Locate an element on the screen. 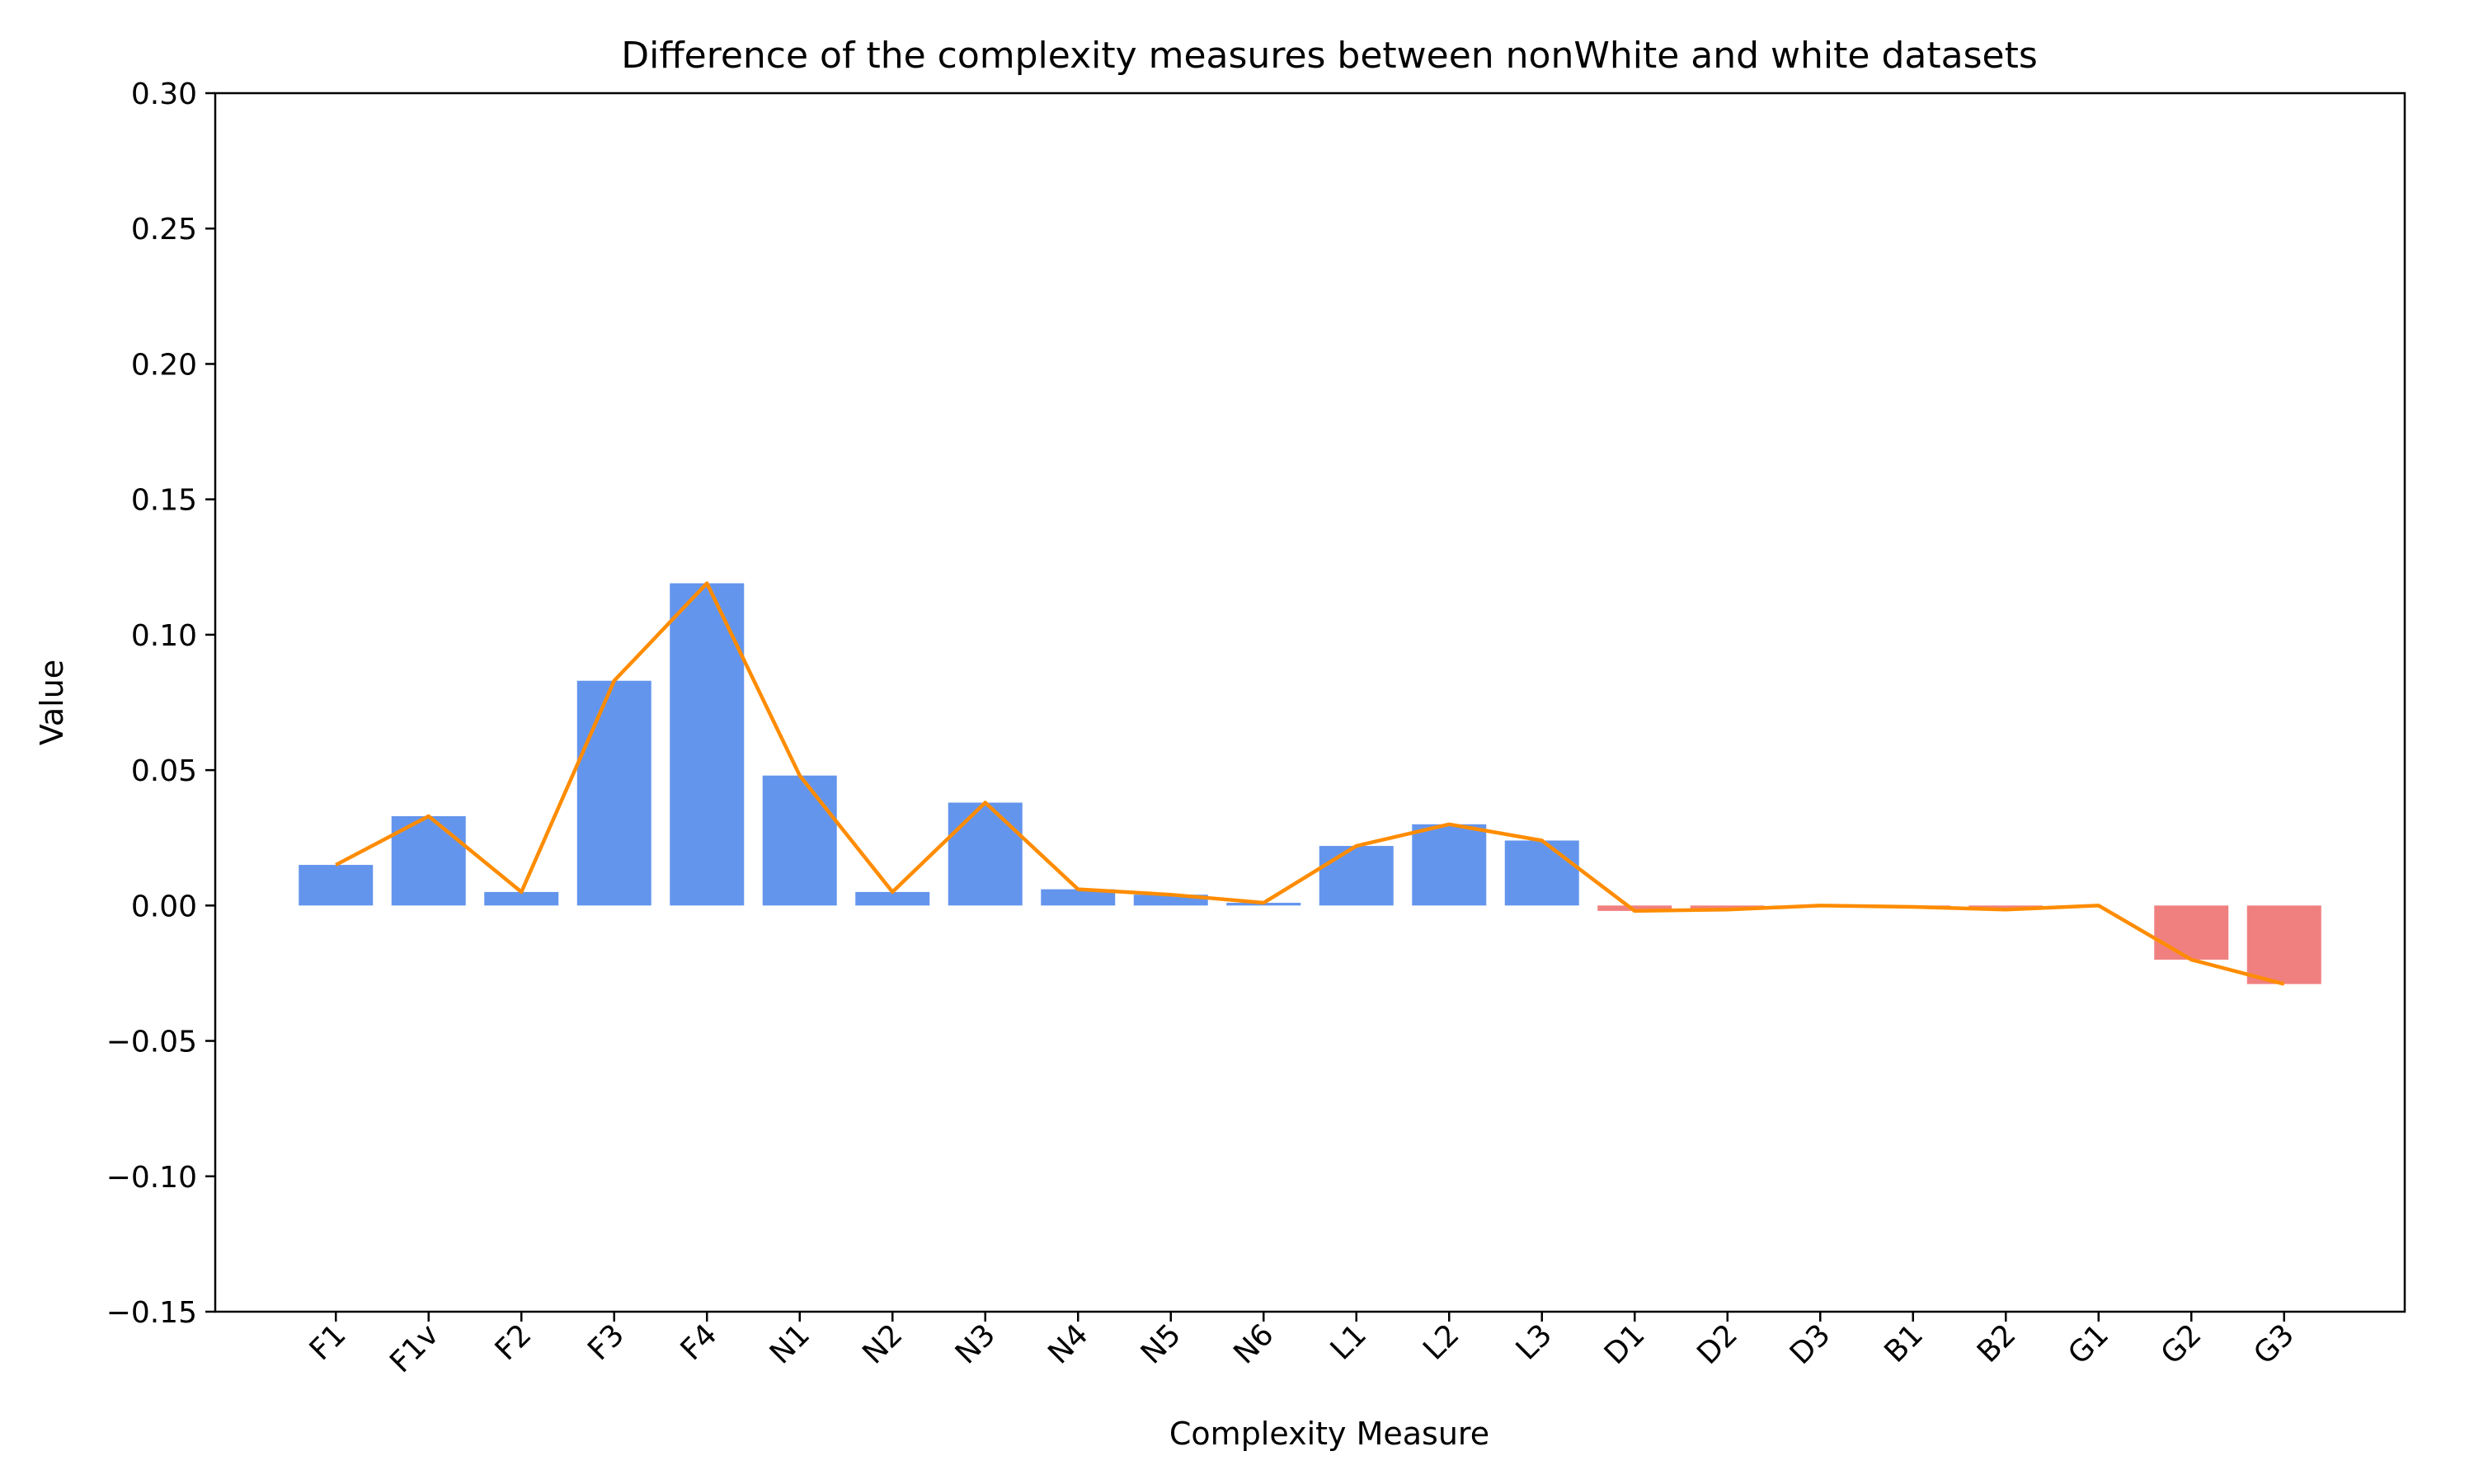  x-tick-label: D2 is located at coordinates (1717, 1344).